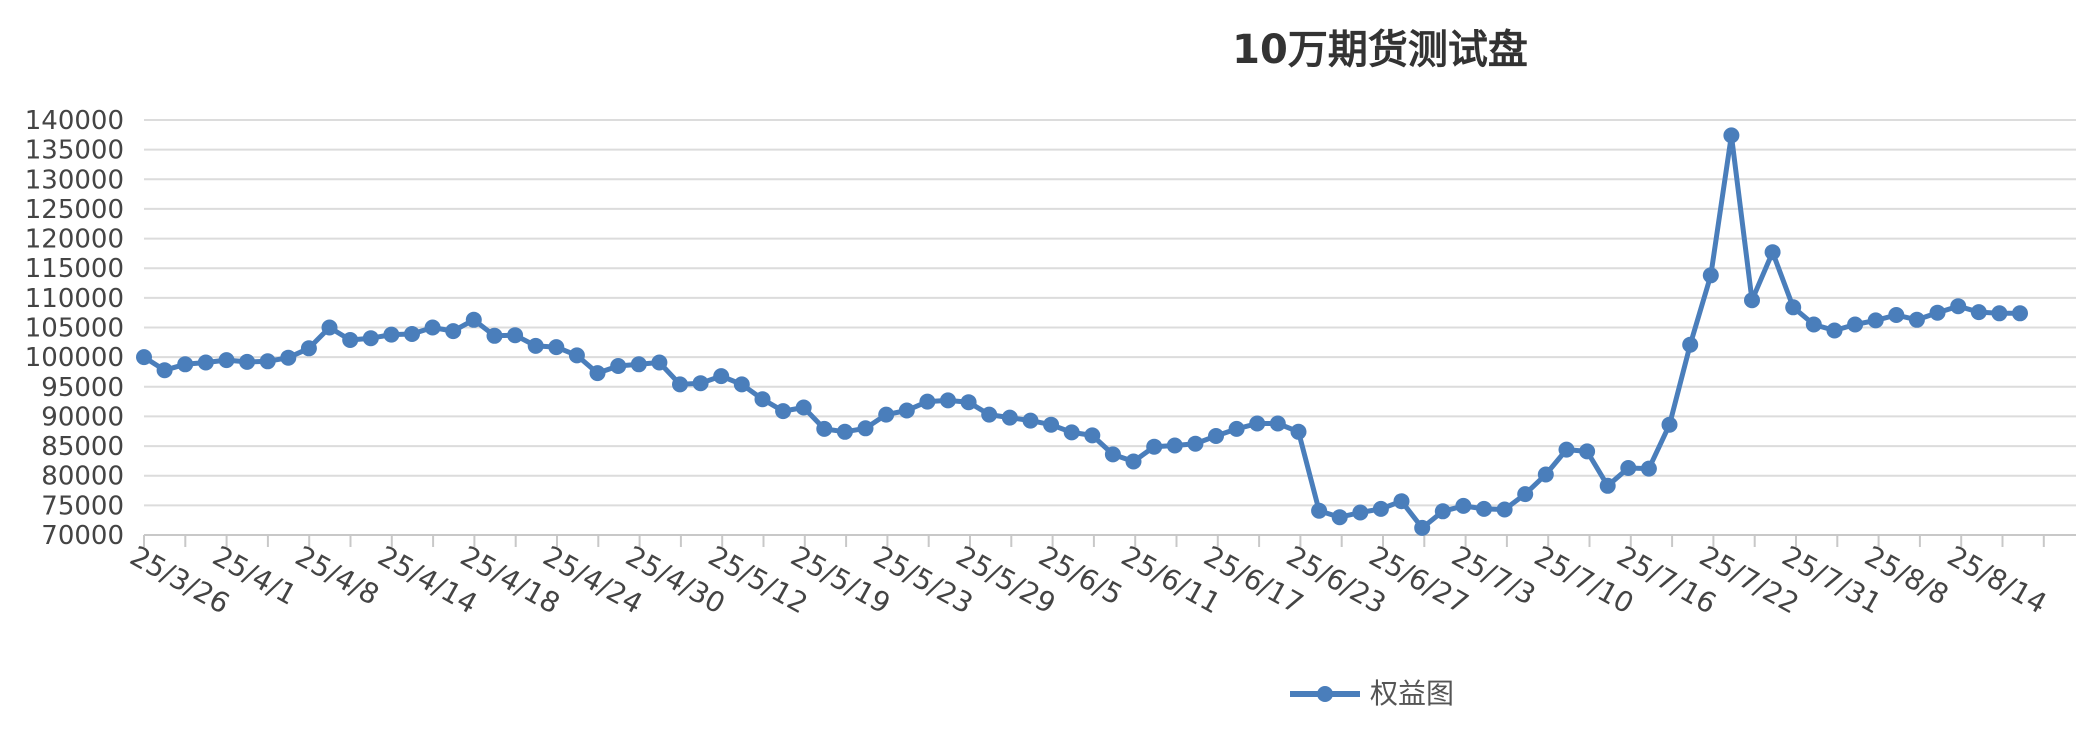  Describe the element at coordinates (82, 388) in the screenshot. I see `y-tick-label: 95000` at that location.